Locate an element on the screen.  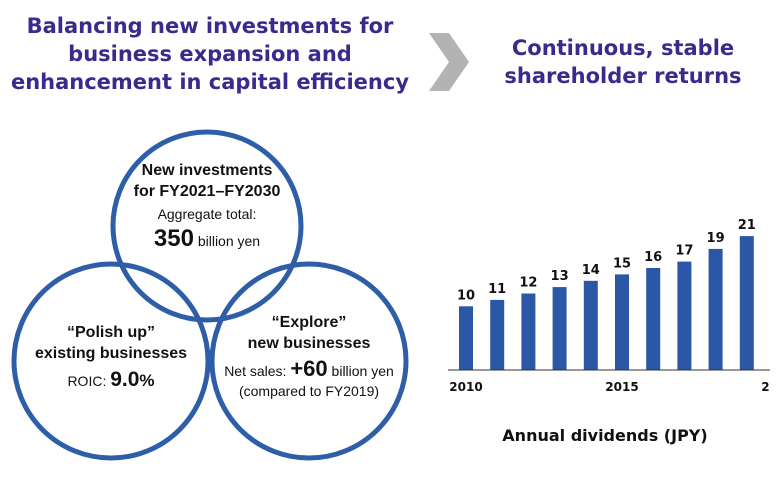
bar-2010 is located at coordinates (466, 338).